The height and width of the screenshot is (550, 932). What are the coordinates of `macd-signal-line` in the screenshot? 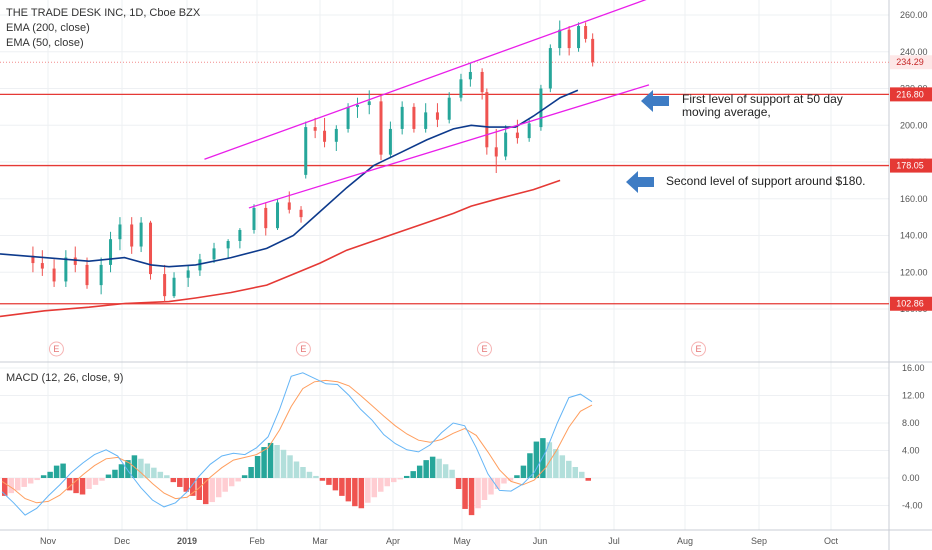 It's located at (297, 441).